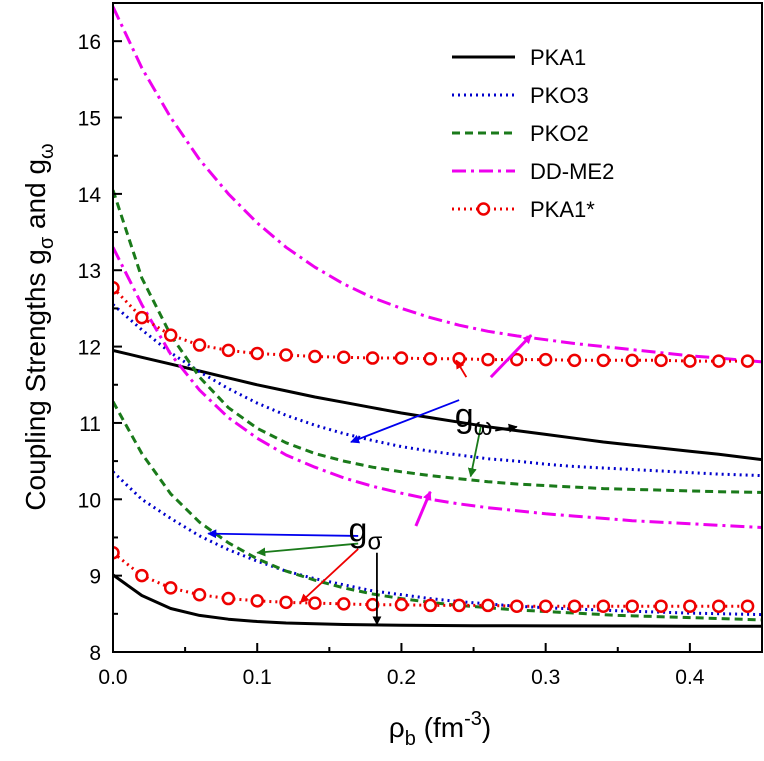 Image resolution: width=764 pixels, height=761 pixels. What do you see at coordinates (47, 151) in the screenshot?
I see `y-axis-title-sub2: ω` at bounding box center [47, 151].